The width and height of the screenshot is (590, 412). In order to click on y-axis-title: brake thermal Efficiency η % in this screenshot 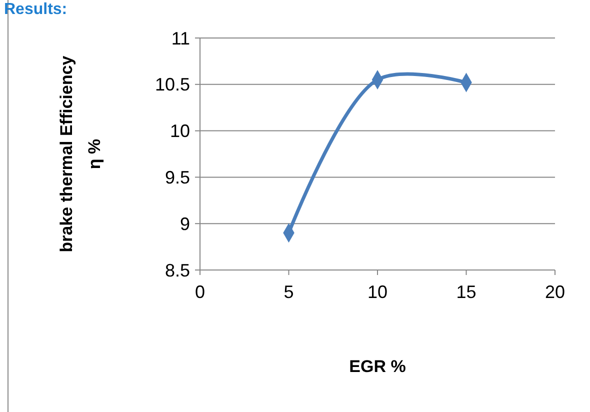, I will do `click(80, 153)`.